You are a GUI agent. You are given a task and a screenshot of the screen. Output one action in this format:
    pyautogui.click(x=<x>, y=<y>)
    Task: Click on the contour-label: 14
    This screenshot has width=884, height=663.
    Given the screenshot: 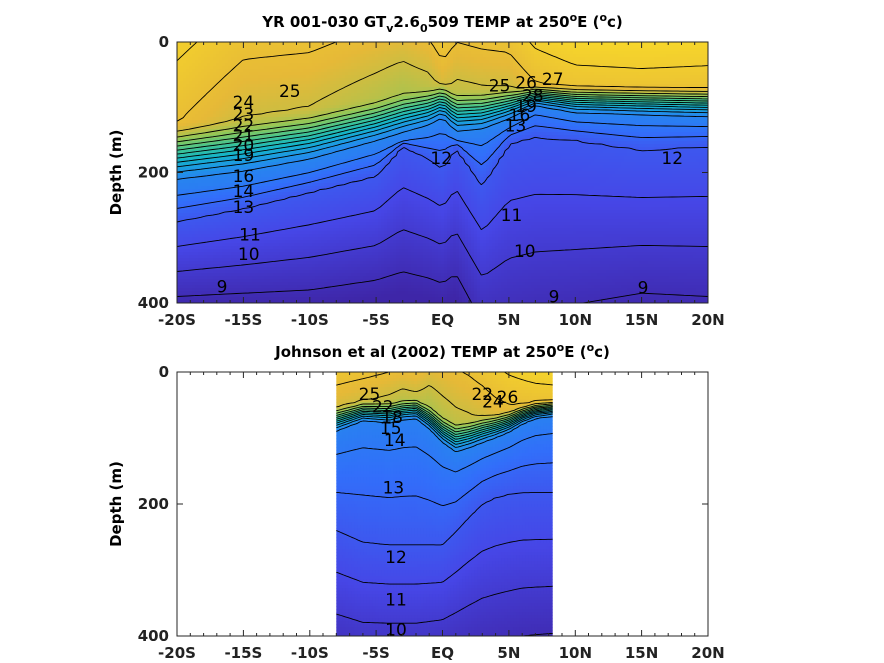 What is the action you would take?
    pyautogui.click(x=395, y=441)
    